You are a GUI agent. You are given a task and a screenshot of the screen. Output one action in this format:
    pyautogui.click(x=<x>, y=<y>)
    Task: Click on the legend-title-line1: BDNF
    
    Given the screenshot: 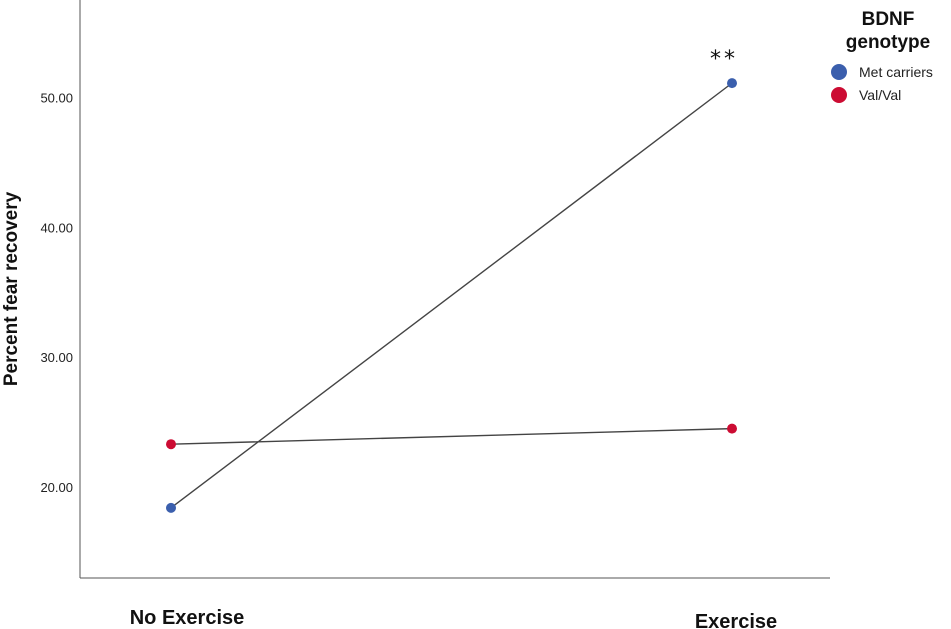 What is the action you would take?
    pyautogui.click(x=888, y=19)
    